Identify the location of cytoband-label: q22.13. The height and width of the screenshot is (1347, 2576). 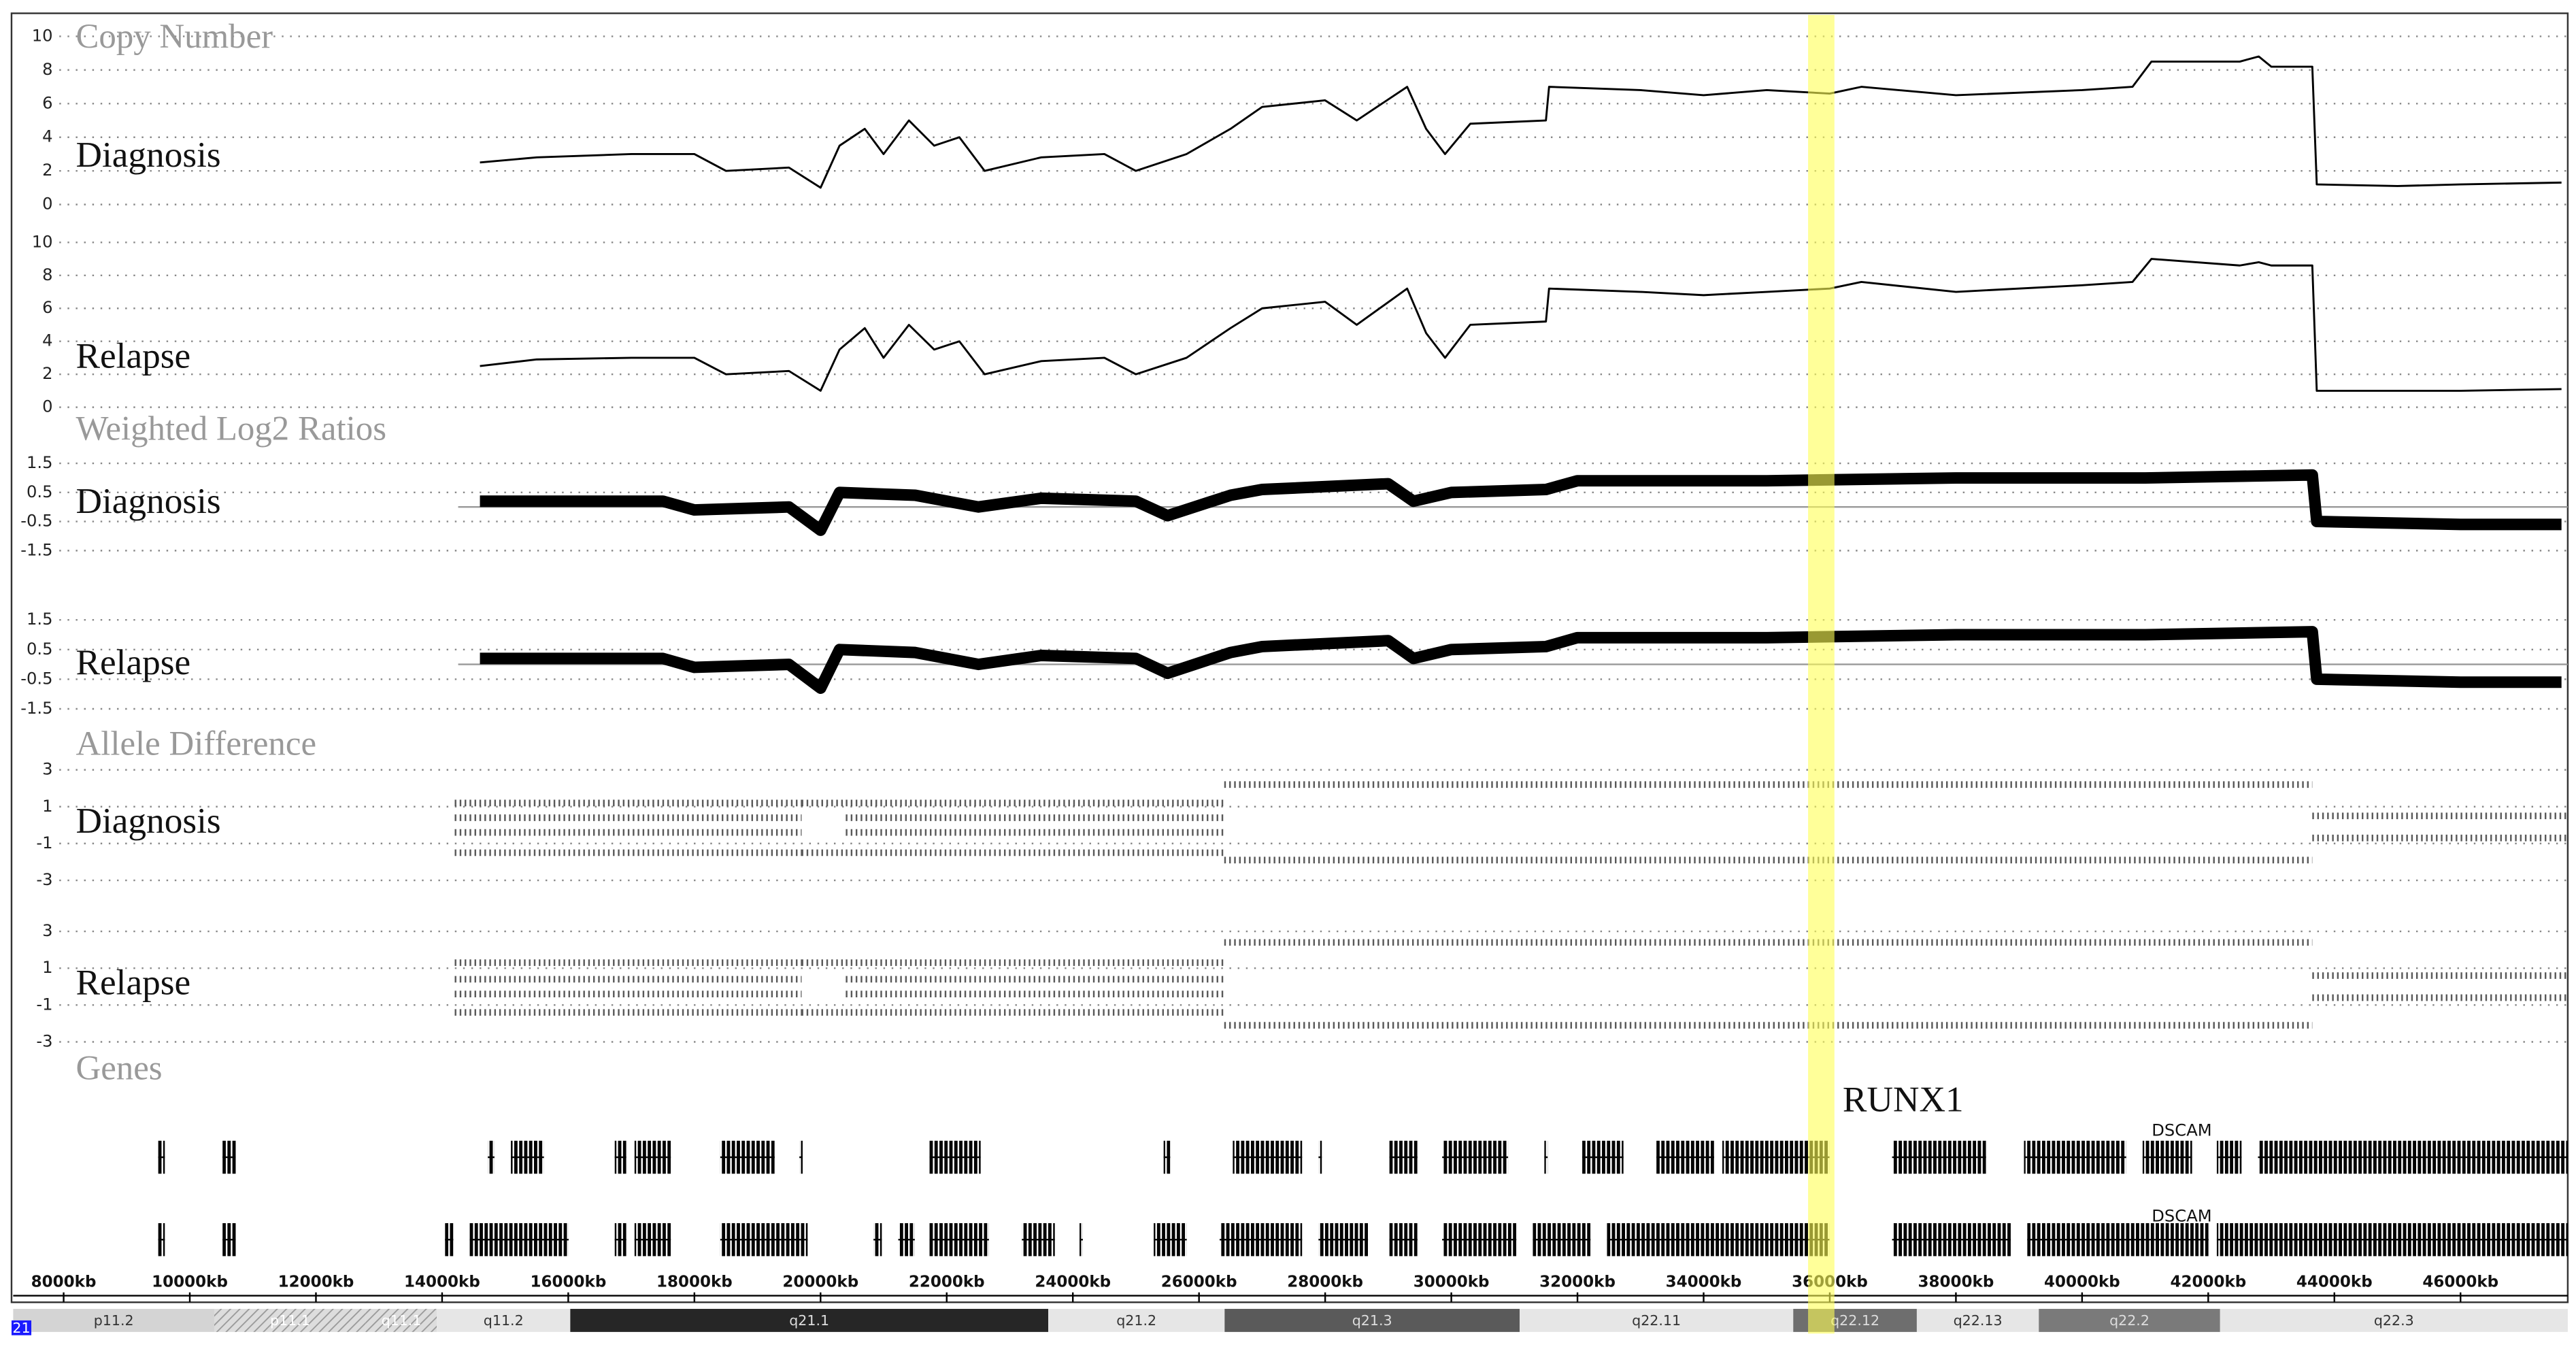
(1978, 1320).